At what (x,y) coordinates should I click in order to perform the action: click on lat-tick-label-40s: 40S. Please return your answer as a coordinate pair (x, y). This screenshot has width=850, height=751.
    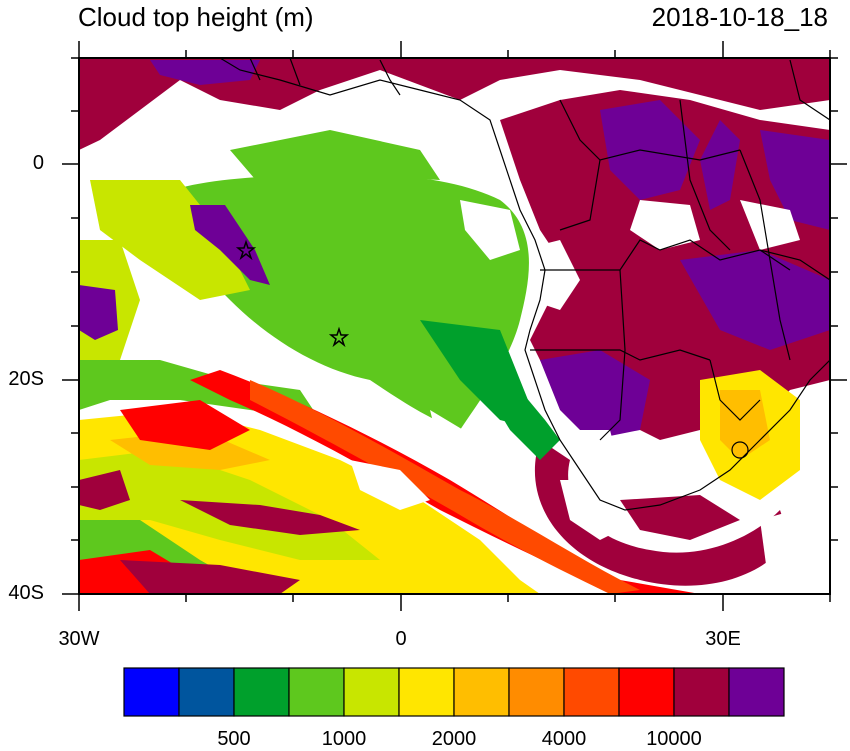
    Looking at the image, I should click on (26, 593).